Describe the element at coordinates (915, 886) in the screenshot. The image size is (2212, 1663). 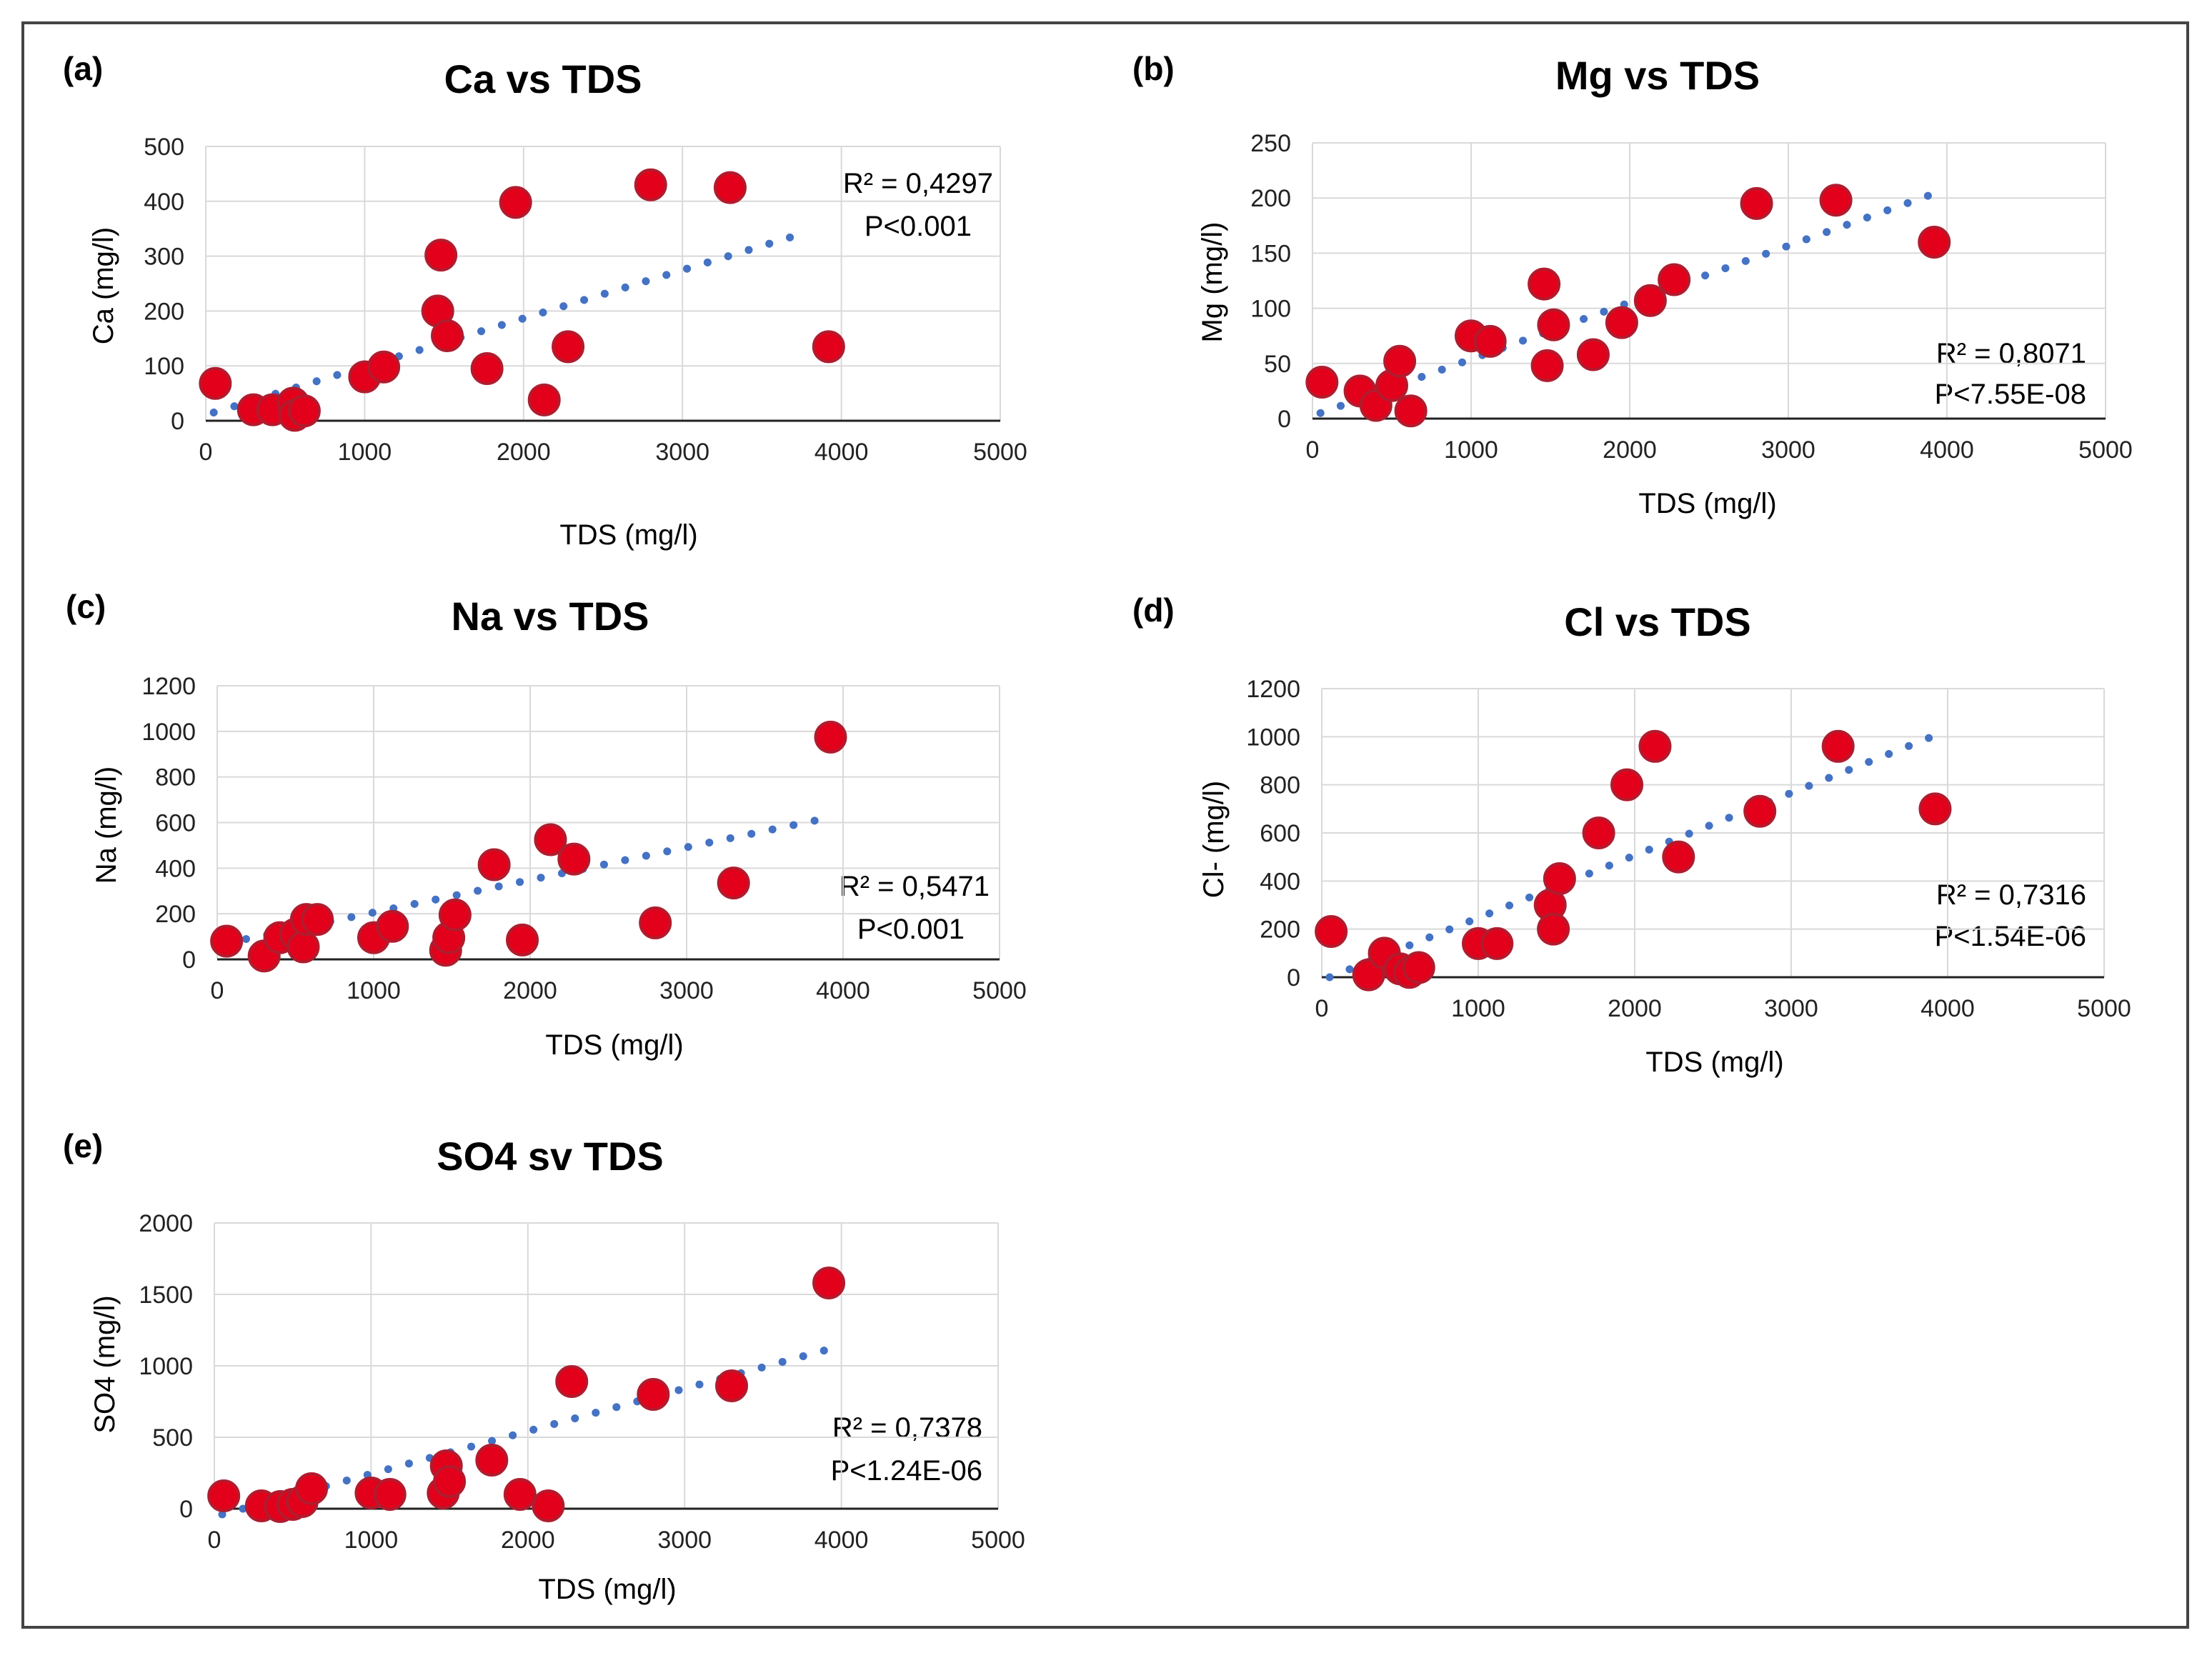
I see `panel-c-r2: R² = 0,5471` at that location.